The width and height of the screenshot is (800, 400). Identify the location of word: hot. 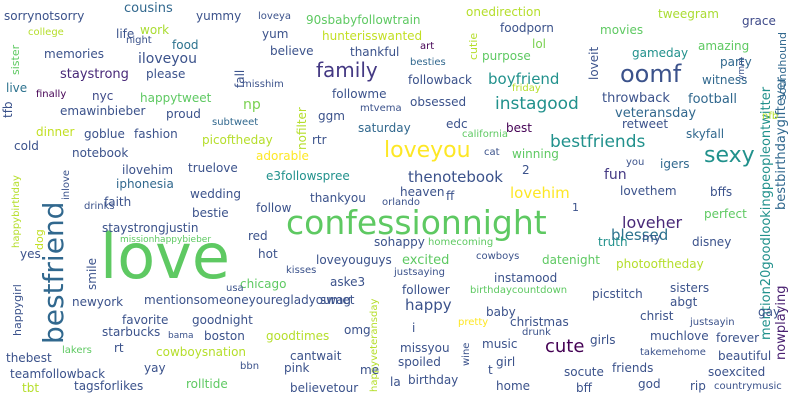
(268, 254).